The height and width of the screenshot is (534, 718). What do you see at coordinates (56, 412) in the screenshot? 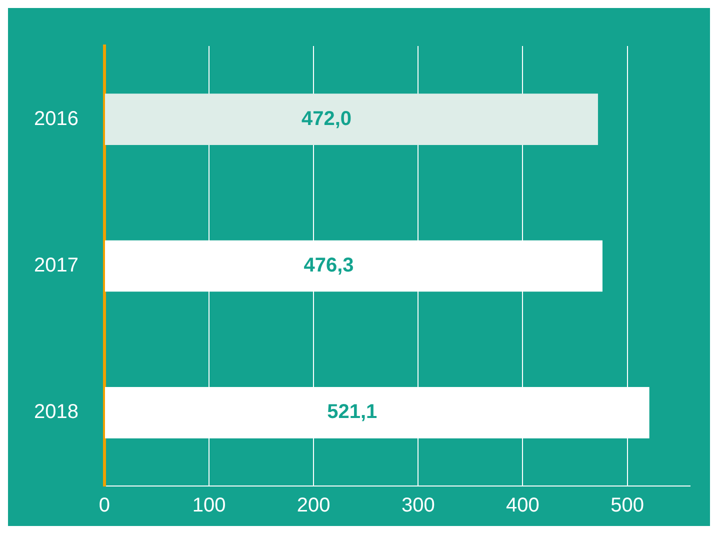
I see `y-tick-label: 2018` at bounding box center [56, 412].